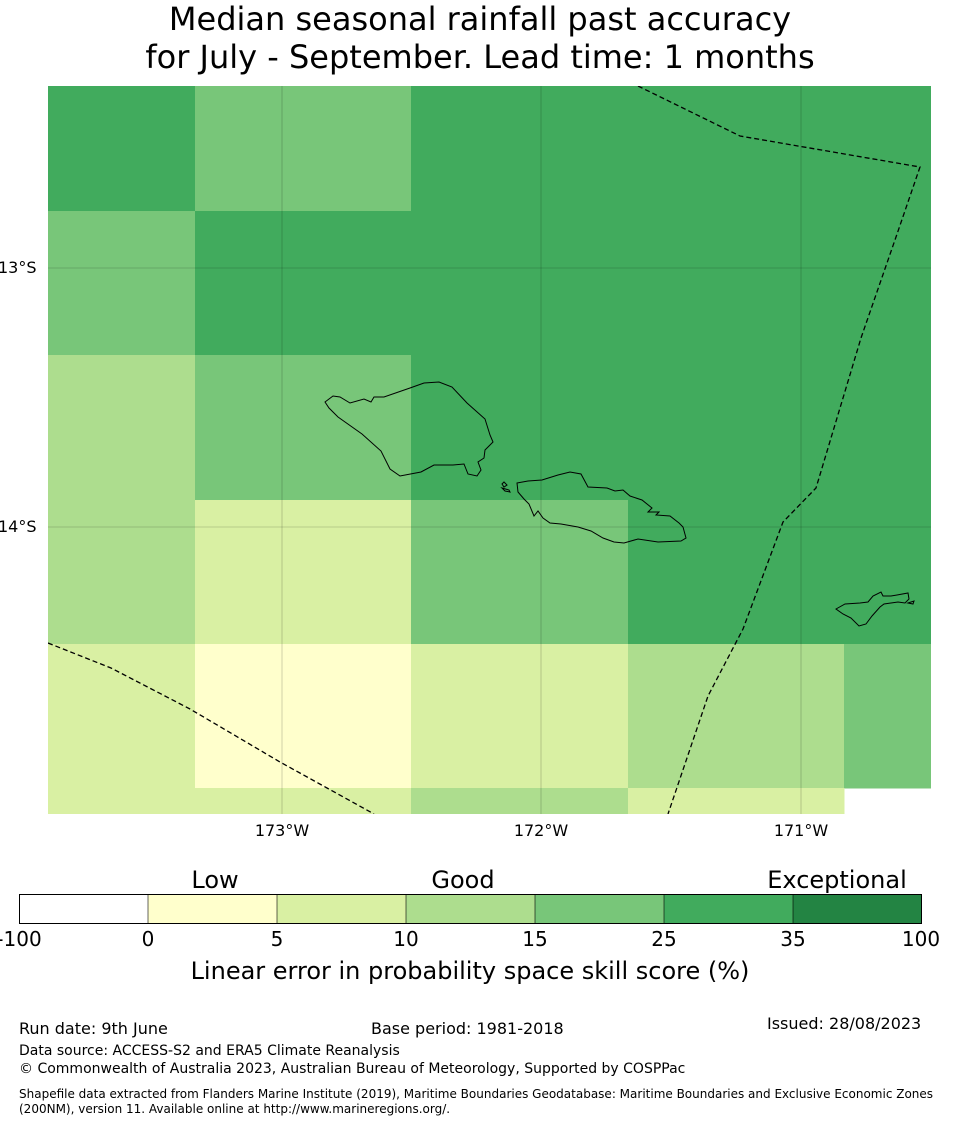  What do you see at coordinates (480, 19) in the screenshot?
I see `title-line-1: Median seasonal rainfall past accuracy` at bounding box center [480, 19].